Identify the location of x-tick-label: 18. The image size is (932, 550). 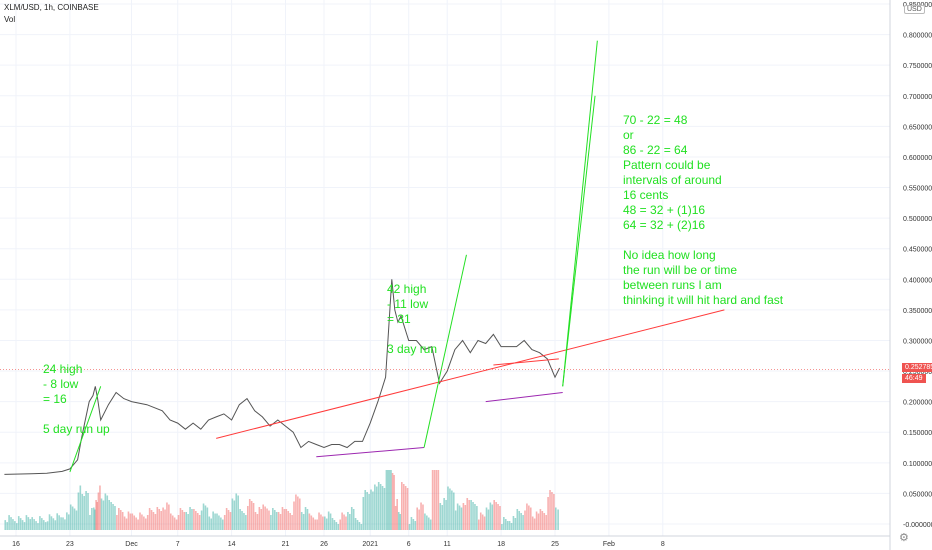
(501, 544).